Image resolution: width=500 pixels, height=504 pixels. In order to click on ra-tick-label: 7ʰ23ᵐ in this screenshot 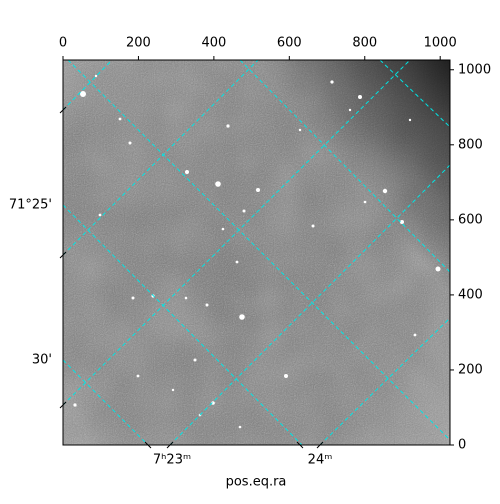, I will do `click(172, 460)`.